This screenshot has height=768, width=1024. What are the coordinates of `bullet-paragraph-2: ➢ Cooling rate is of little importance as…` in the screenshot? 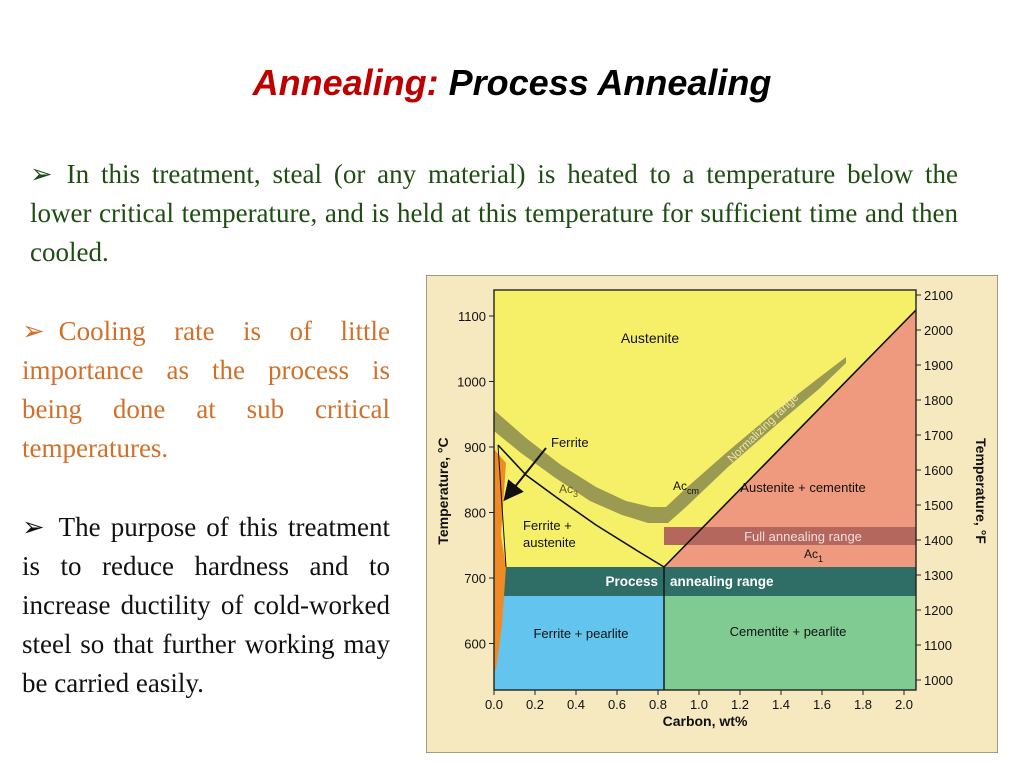 It's located at (206, 390).